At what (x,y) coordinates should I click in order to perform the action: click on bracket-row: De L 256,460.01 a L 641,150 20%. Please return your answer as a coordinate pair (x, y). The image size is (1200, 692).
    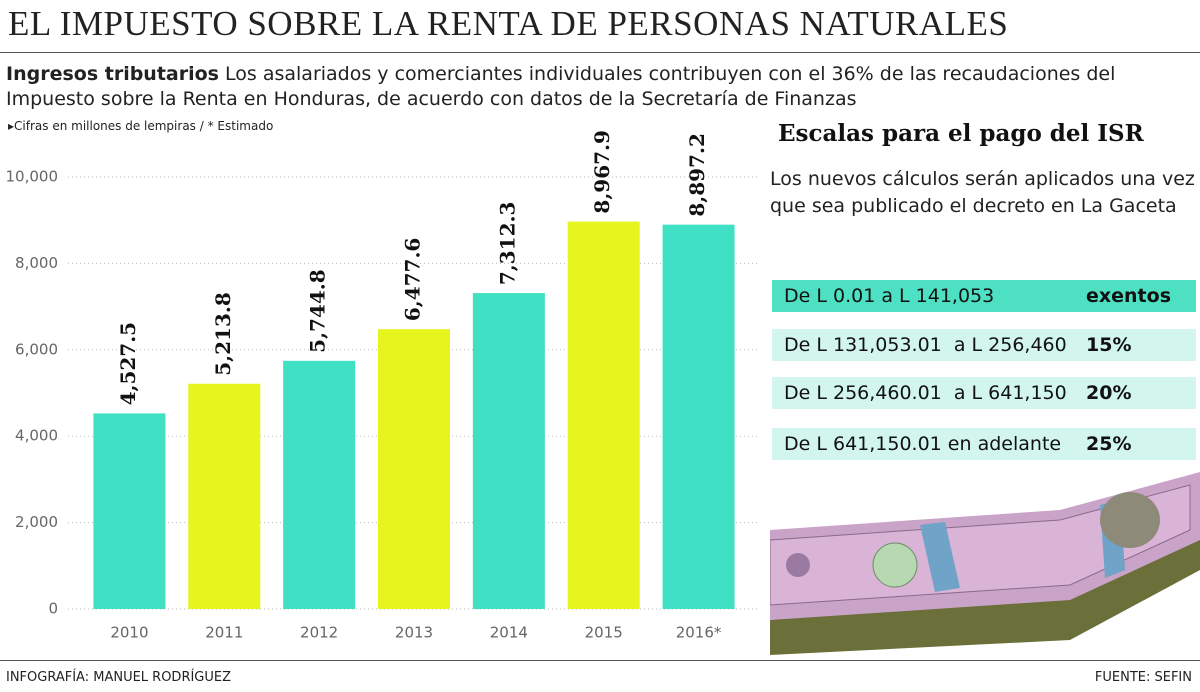
    Looking at the image, I should click on (984, 393).